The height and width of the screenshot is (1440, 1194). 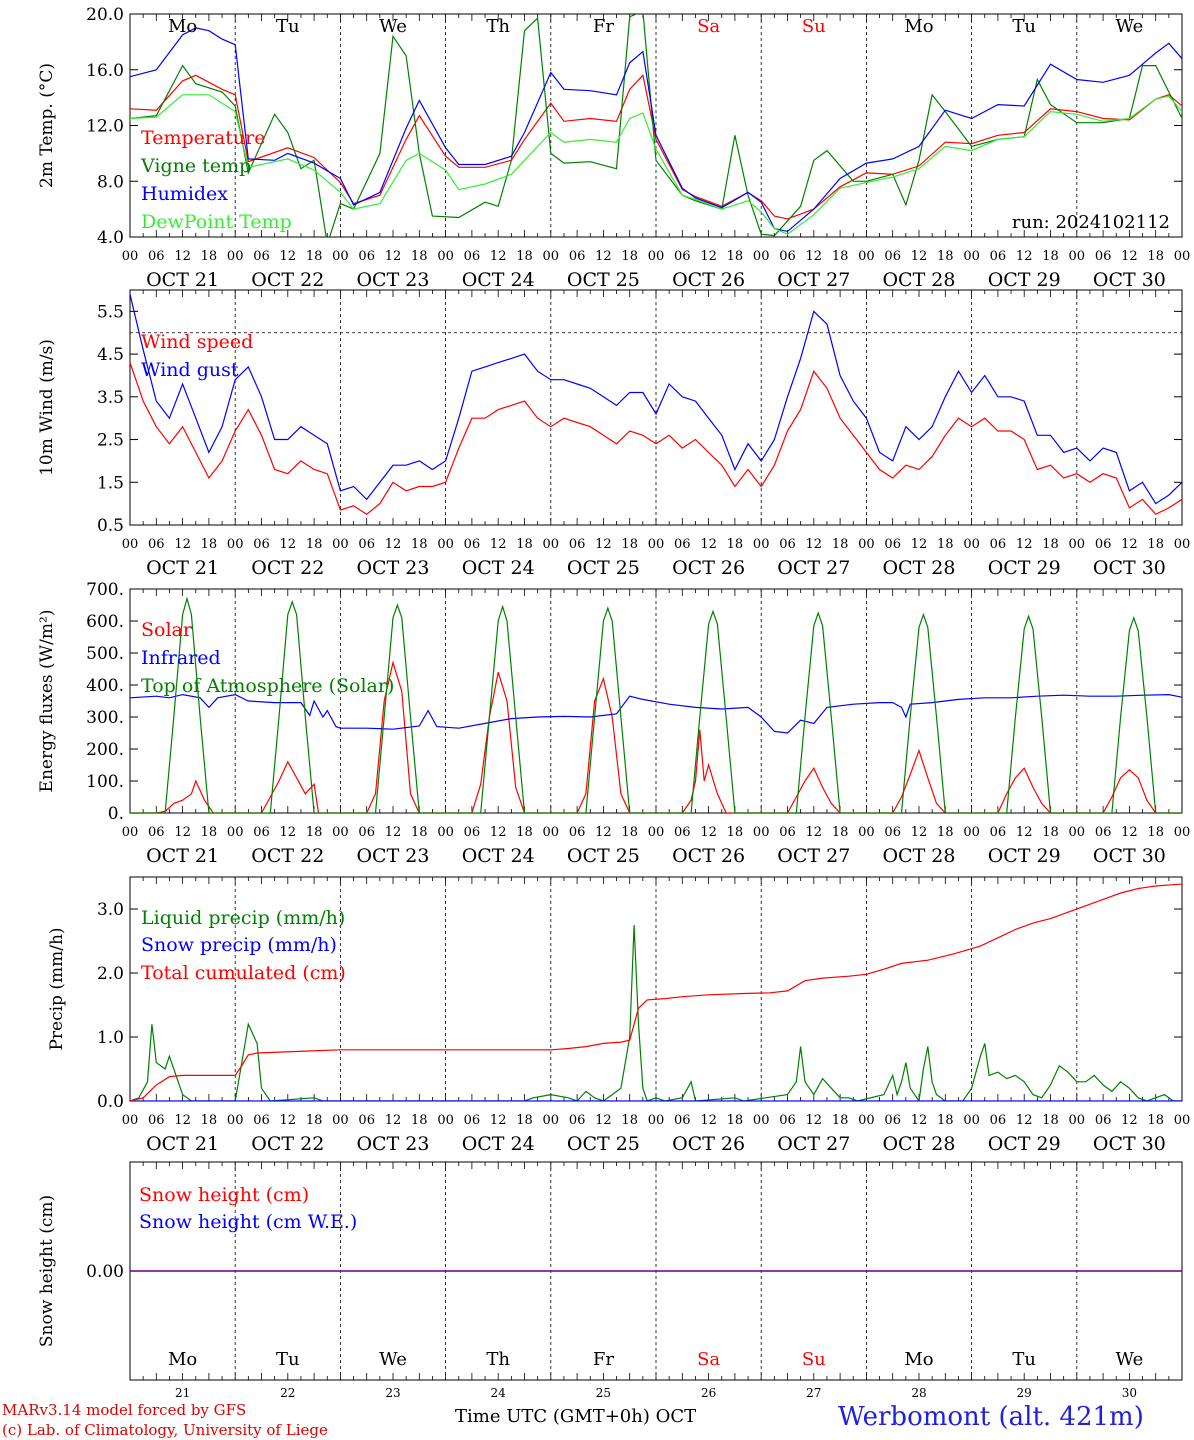 What do you see at coordinates (603, 1393) in the screenshot?
I see `panel5-day-number: 25` at bounding box center [603, 1393].